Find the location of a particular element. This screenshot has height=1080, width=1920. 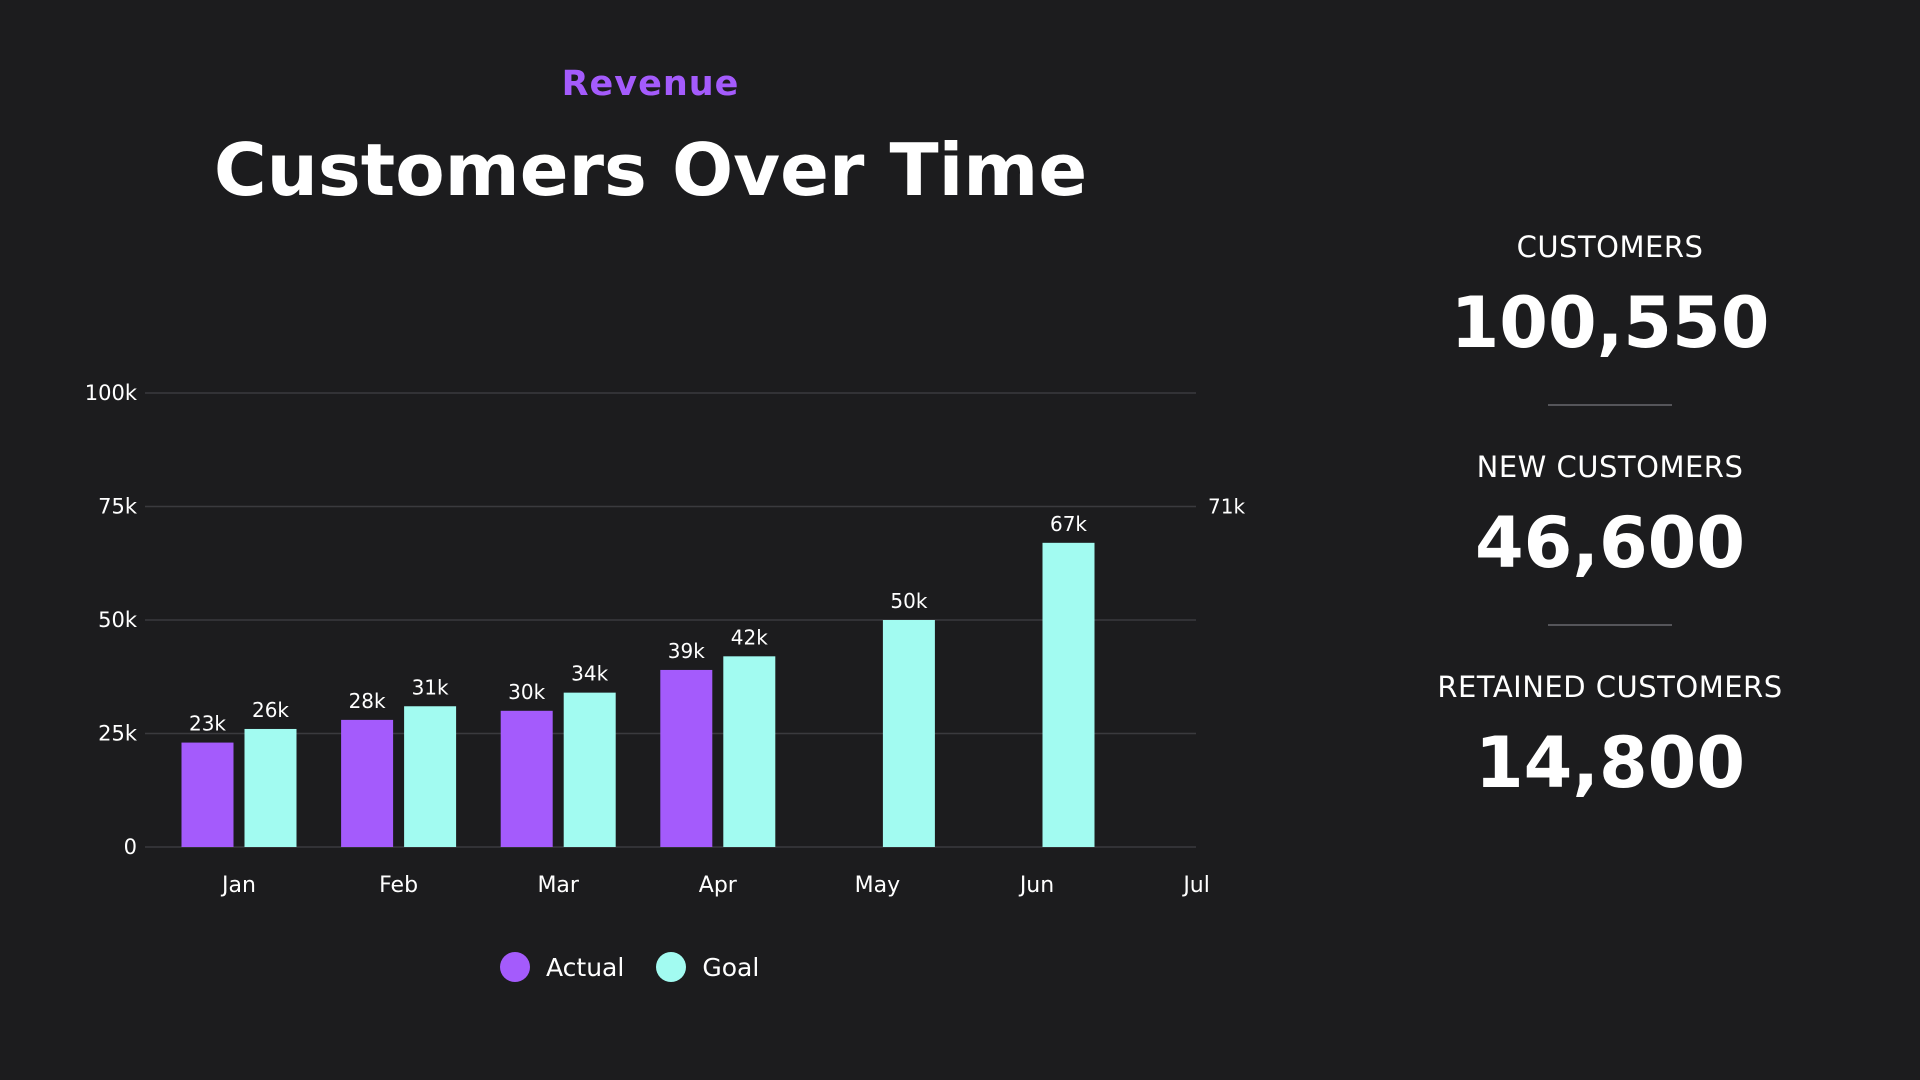

chart-title: Customers Over Time is located at coordinates (650, 170).